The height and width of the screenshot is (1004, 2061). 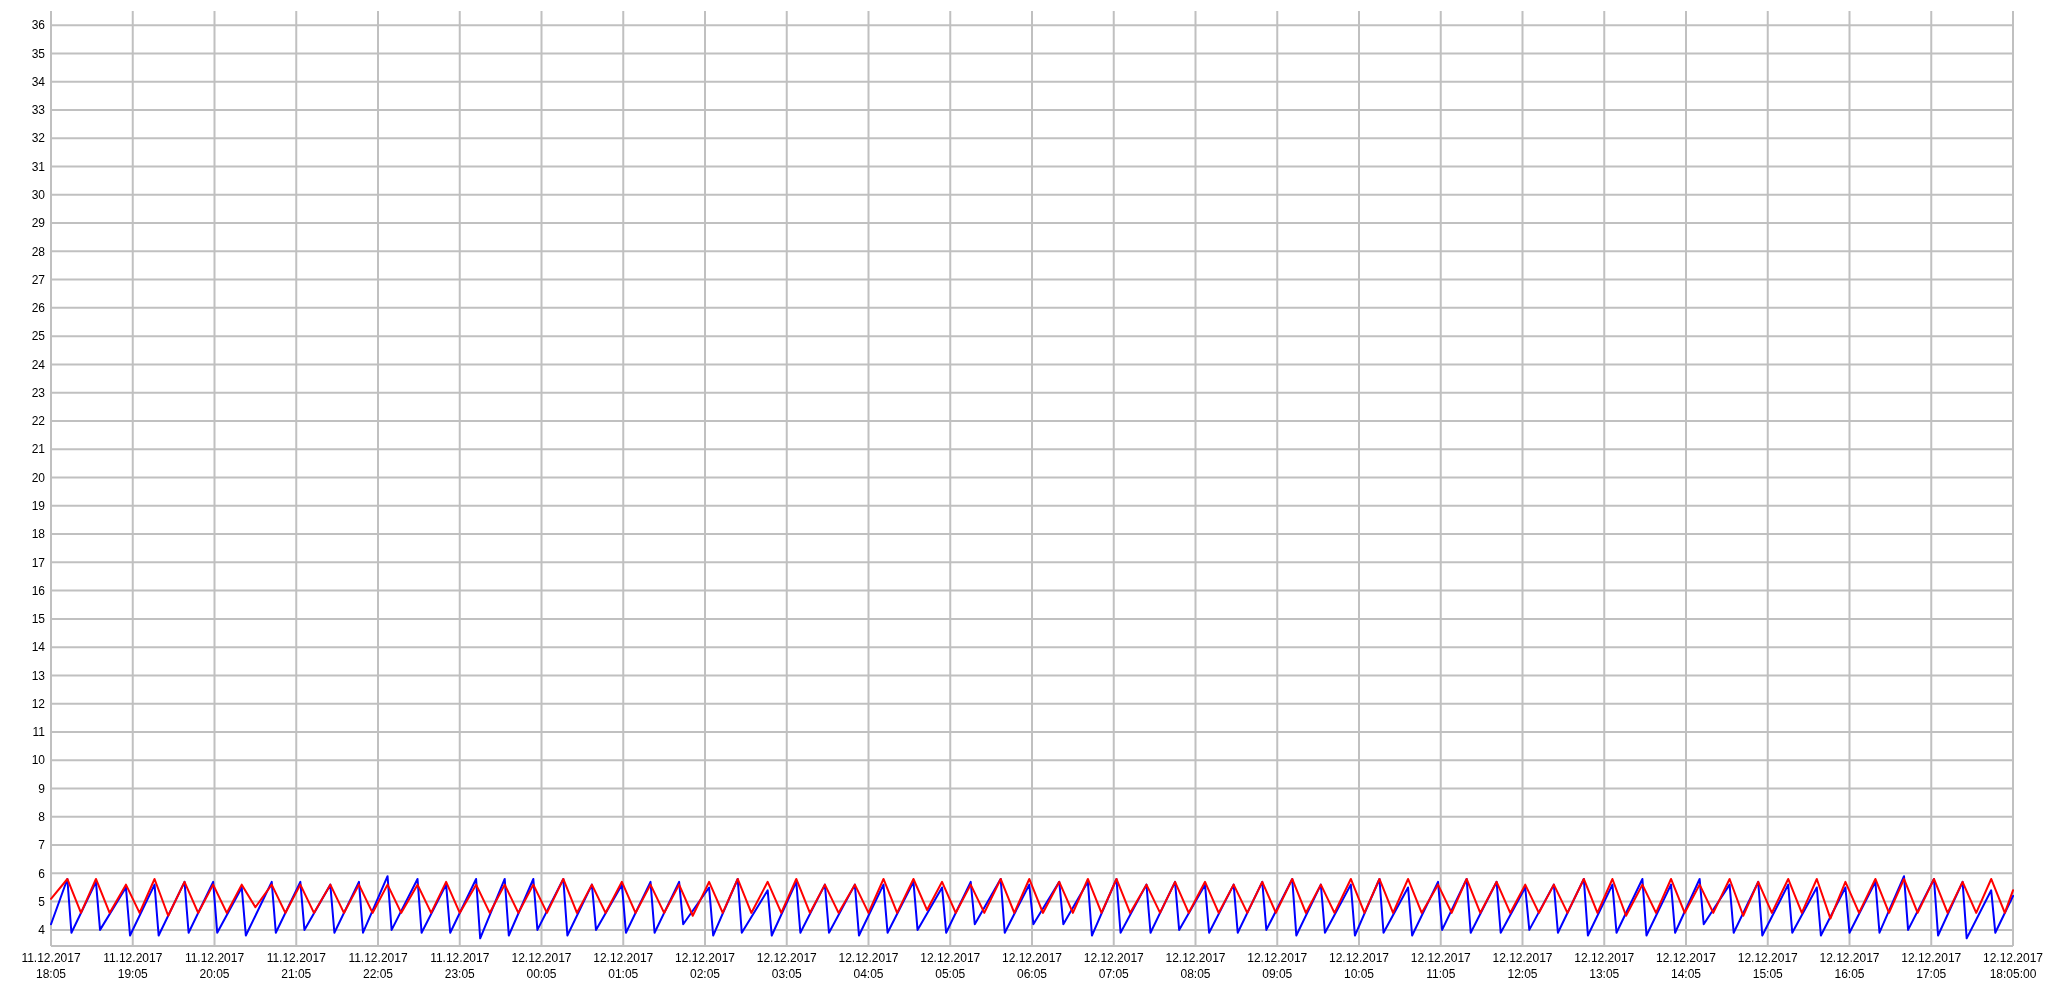 What do you see at coordinates (1114, 966) in the screenshot?
I see `x-tick-label: 12.12.2017 07:05` at bounding box center [1114, 966].